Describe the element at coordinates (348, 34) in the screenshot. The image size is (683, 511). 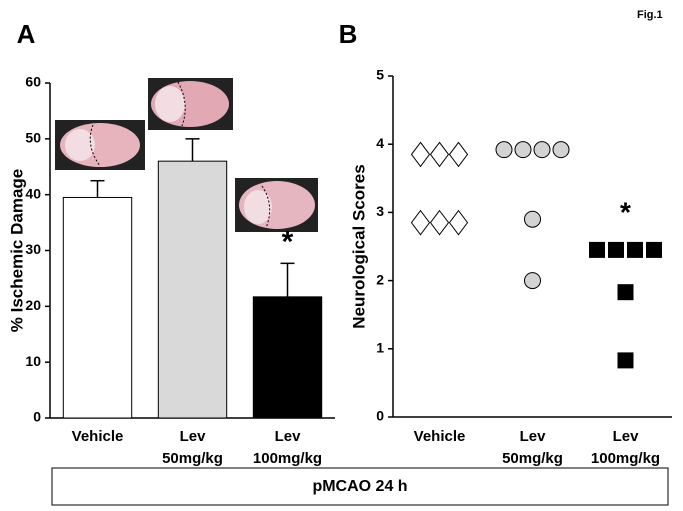
I see `panel-label: B` at that location.